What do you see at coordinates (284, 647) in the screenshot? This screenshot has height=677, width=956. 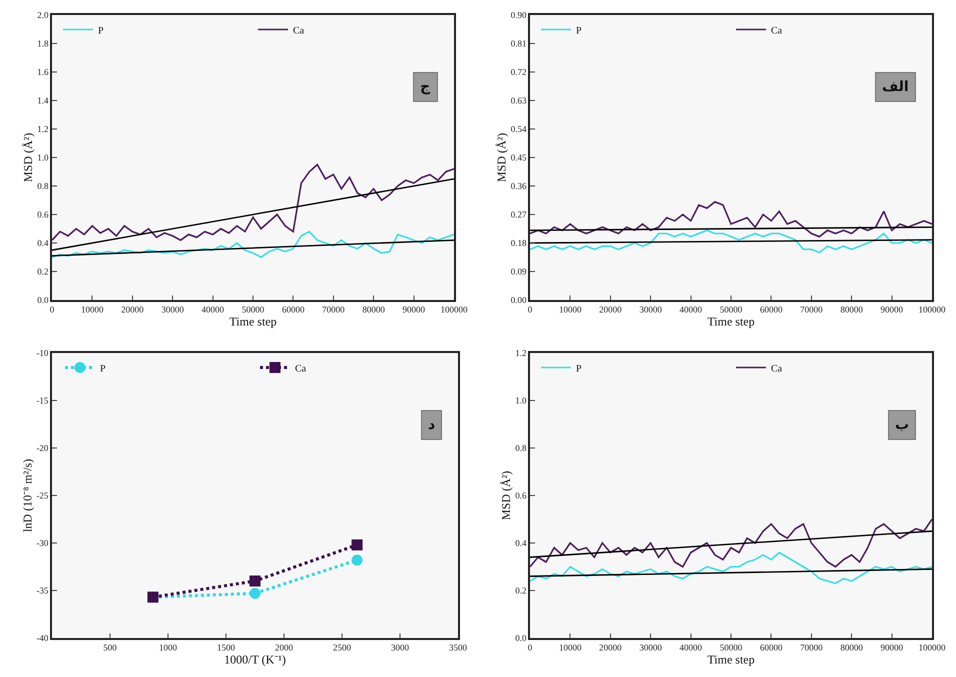 I see `x-tick-label: 2000` at bounding box center [284, 647].